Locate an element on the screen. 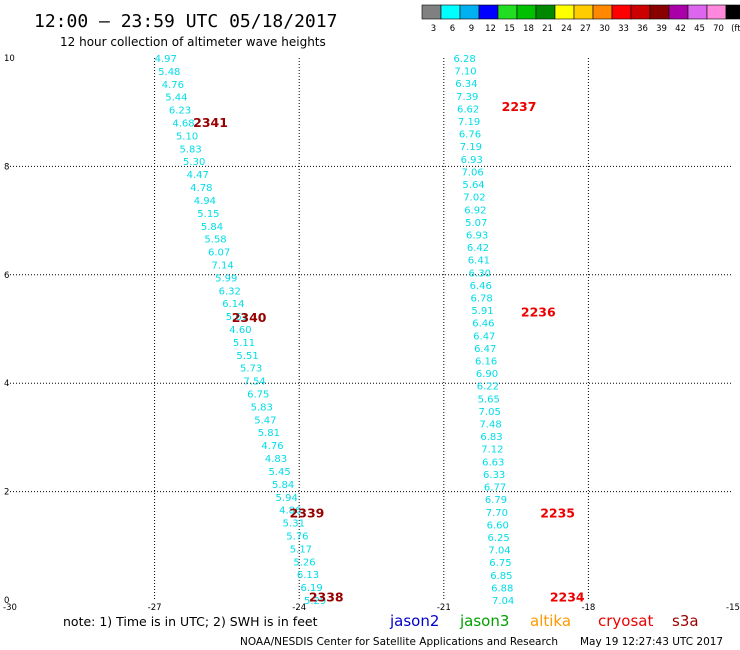 This screenshot has height=650, width=740. wave-height-label: 6.62 is located at coordinates (468, 109).